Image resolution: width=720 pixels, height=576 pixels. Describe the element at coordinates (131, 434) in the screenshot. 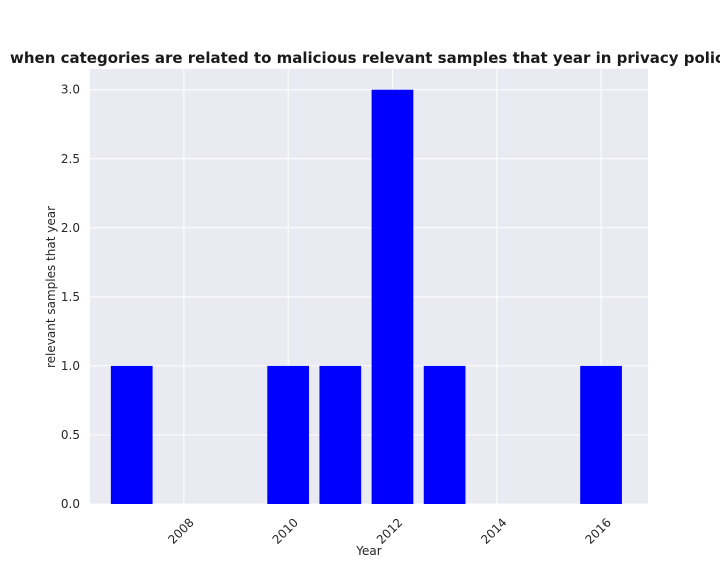

I see `bar-2007` at that location.